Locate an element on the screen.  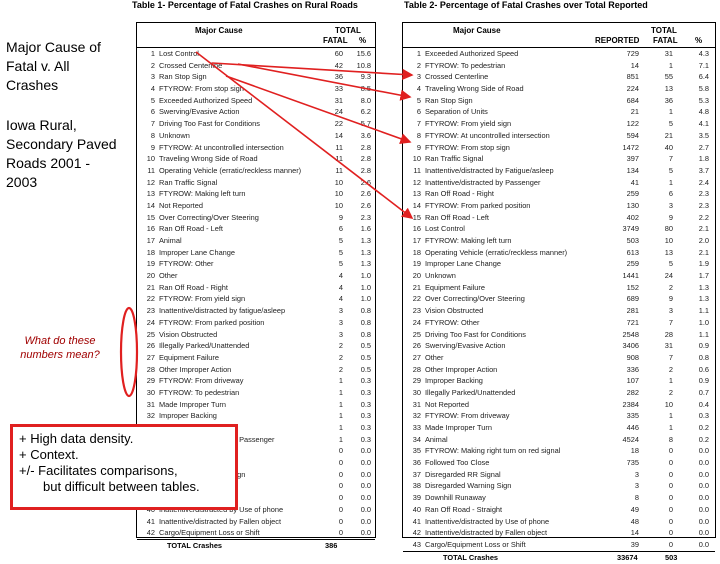
table1-rank: 7 is located at coordinates (152, 124).